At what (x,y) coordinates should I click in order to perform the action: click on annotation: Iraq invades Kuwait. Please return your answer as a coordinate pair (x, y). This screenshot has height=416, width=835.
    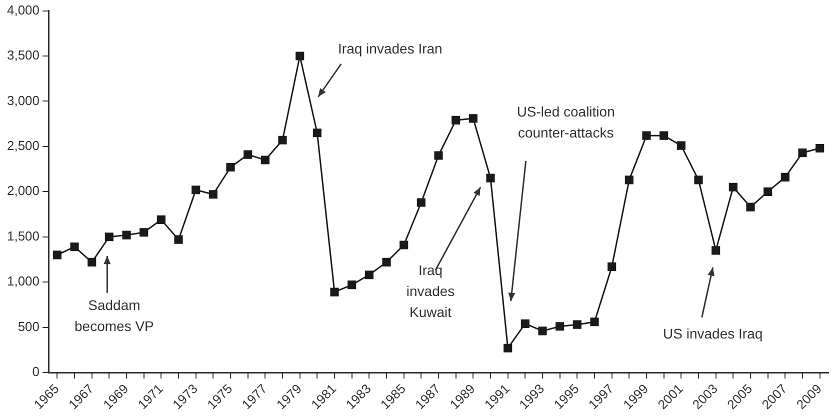
    Looking at the image, I should click on (430, 291).